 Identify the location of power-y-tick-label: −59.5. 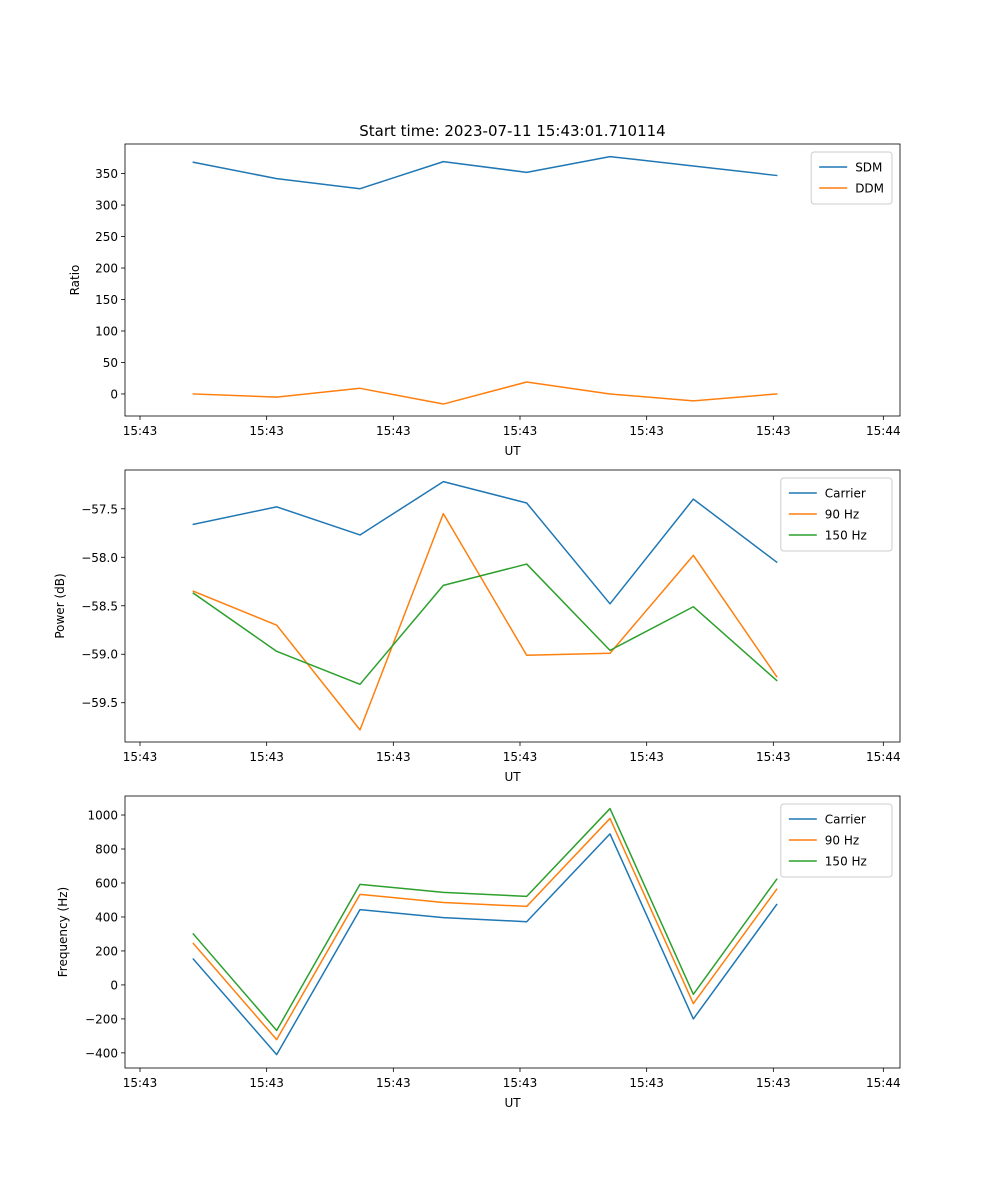
(99, 703).